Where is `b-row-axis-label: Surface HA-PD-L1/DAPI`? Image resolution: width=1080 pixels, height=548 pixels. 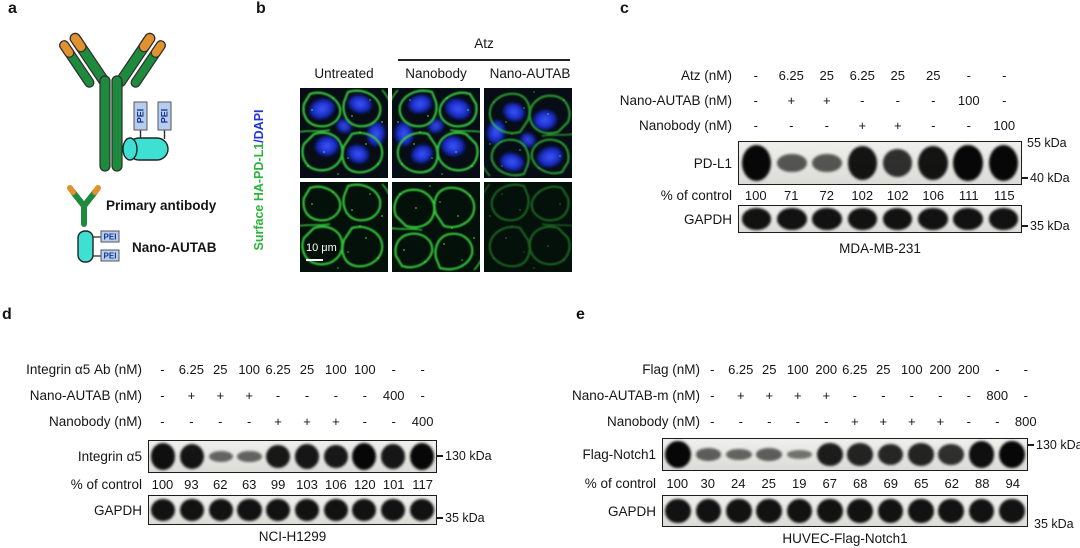
b-row-axis-label: Surface HA-PD-L1/DAPI is located at coordinates (259, 180).